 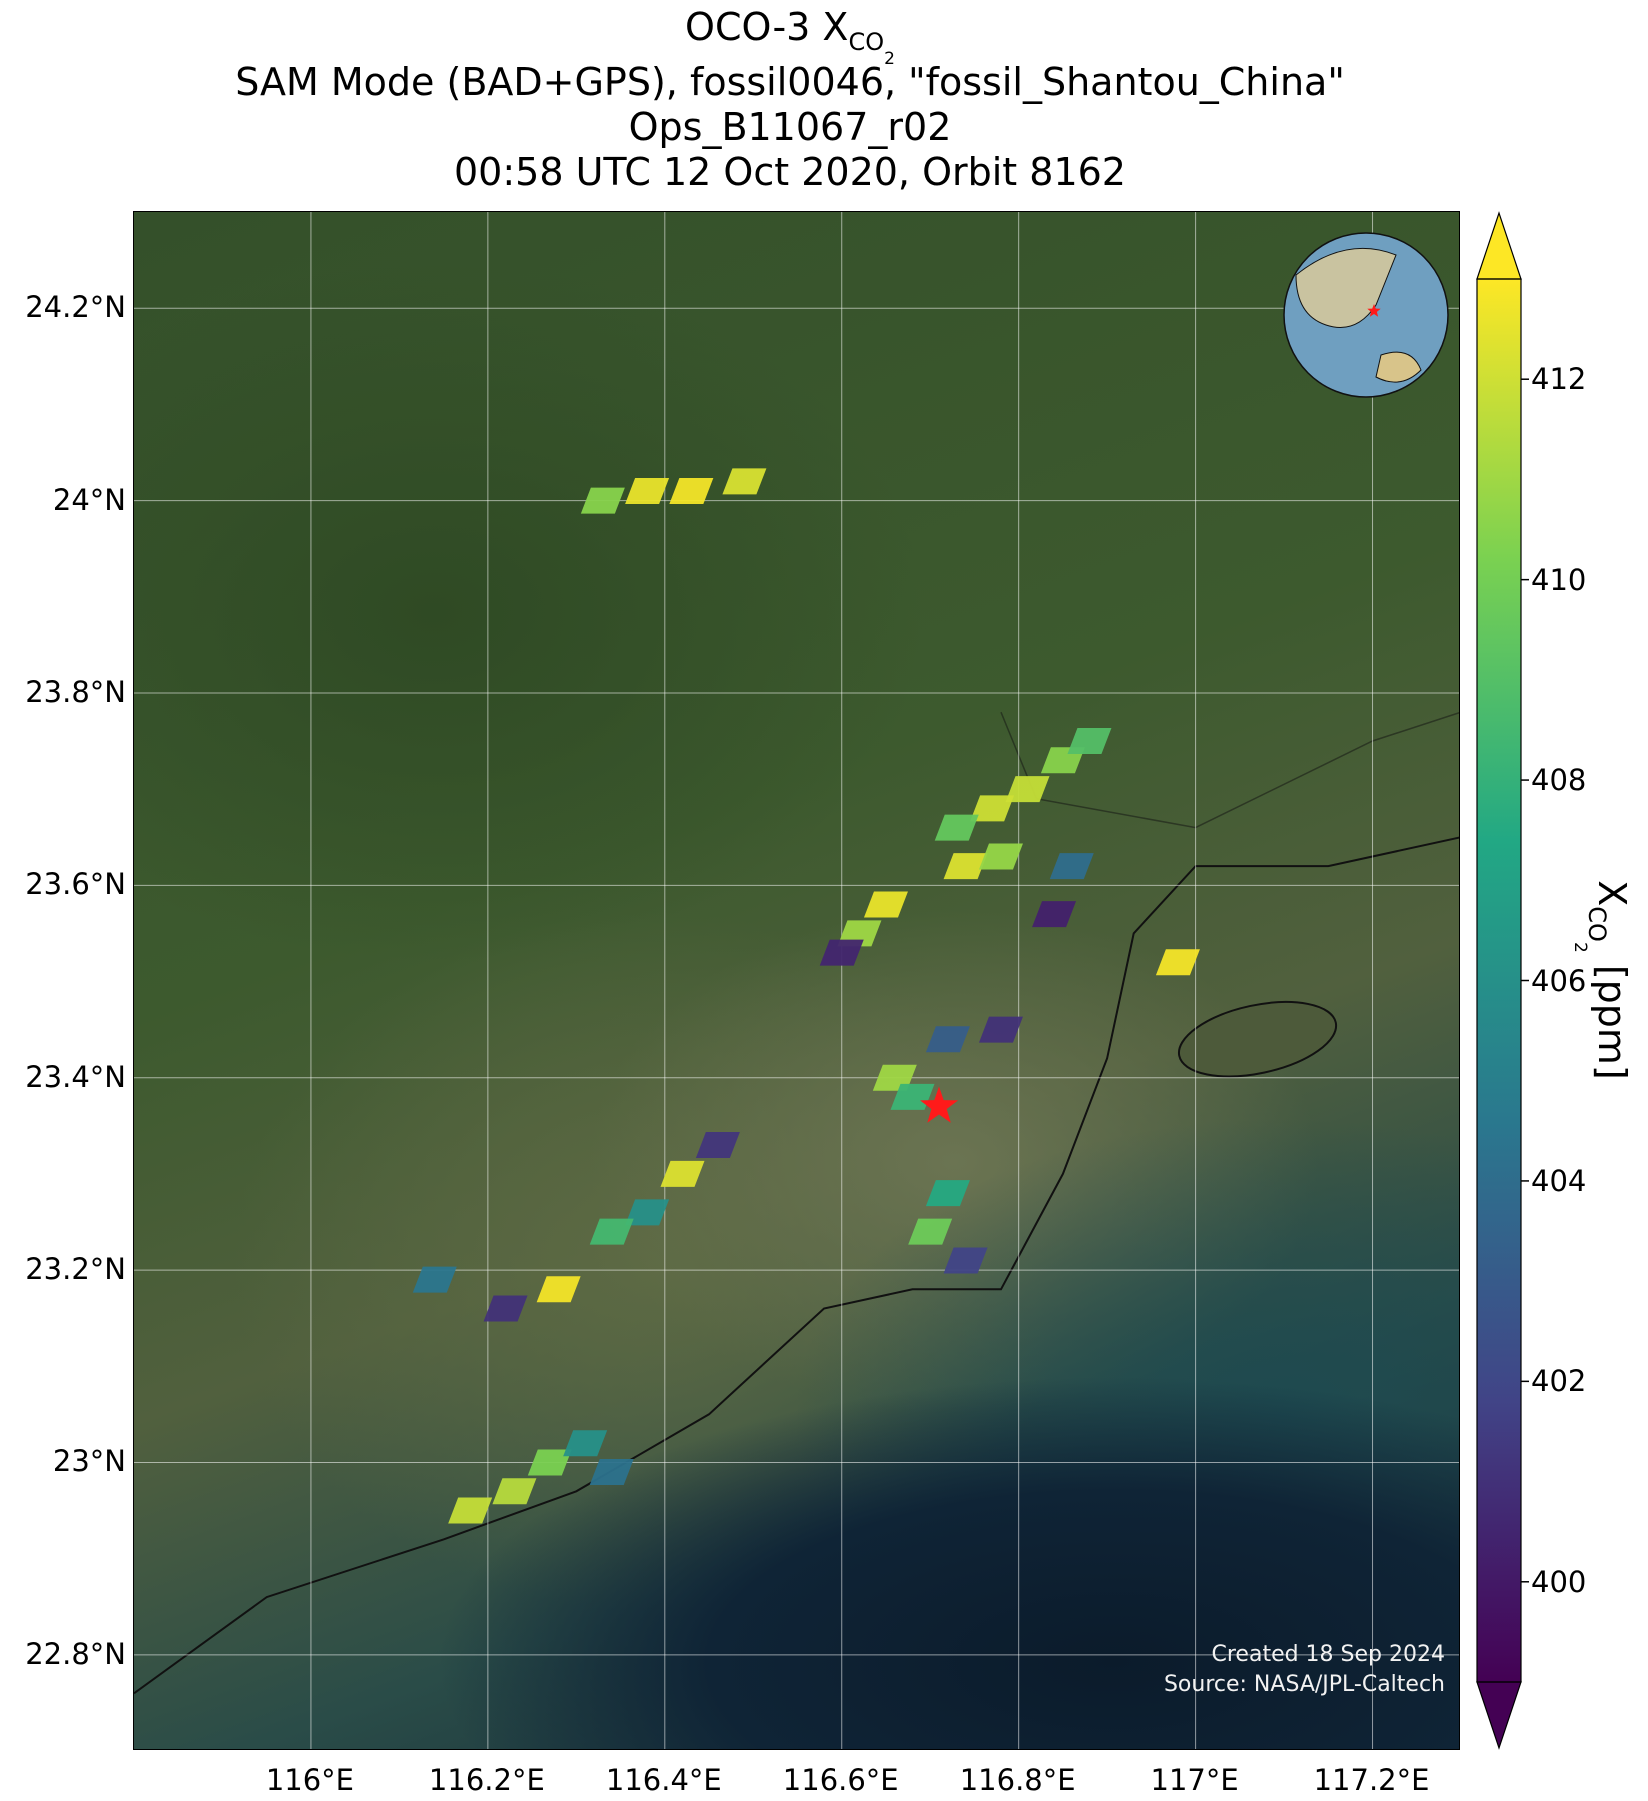 What do you see at coordinates (1371, 1780) in the screenshot?
I see `x-tick-label: 117.2°E` at bounding box center [1371, 1780].